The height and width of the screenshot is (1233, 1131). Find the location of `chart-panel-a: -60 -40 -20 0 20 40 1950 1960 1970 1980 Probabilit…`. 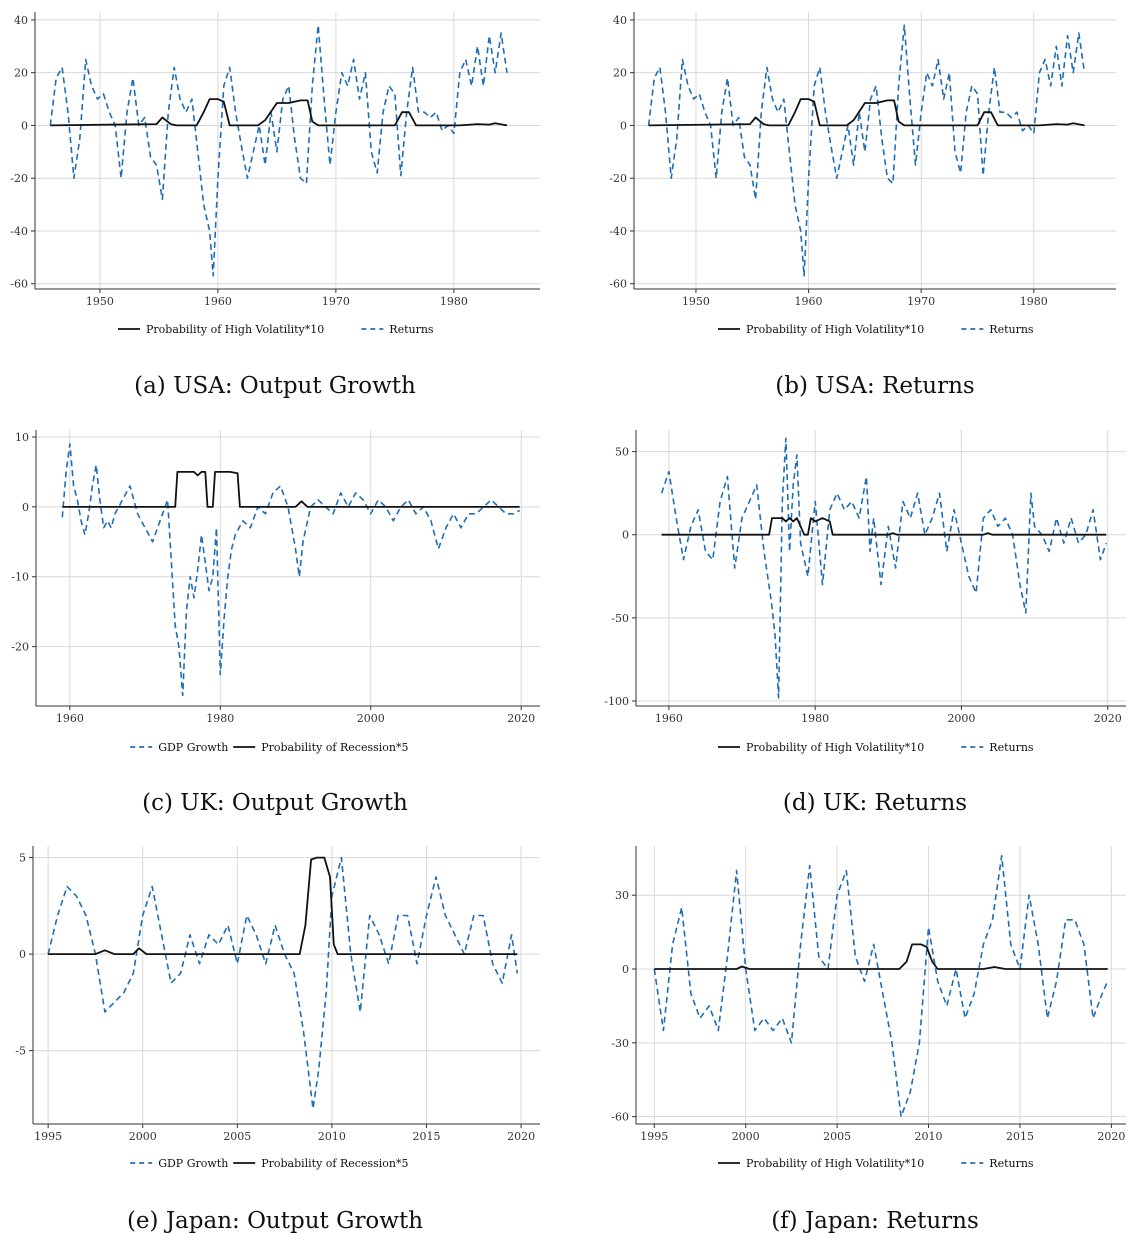

chart-panel-a: -60 -40 -20 0 20 40 1950 1960 1970 1980 Probabilit… is located at coordinates (275, 205).